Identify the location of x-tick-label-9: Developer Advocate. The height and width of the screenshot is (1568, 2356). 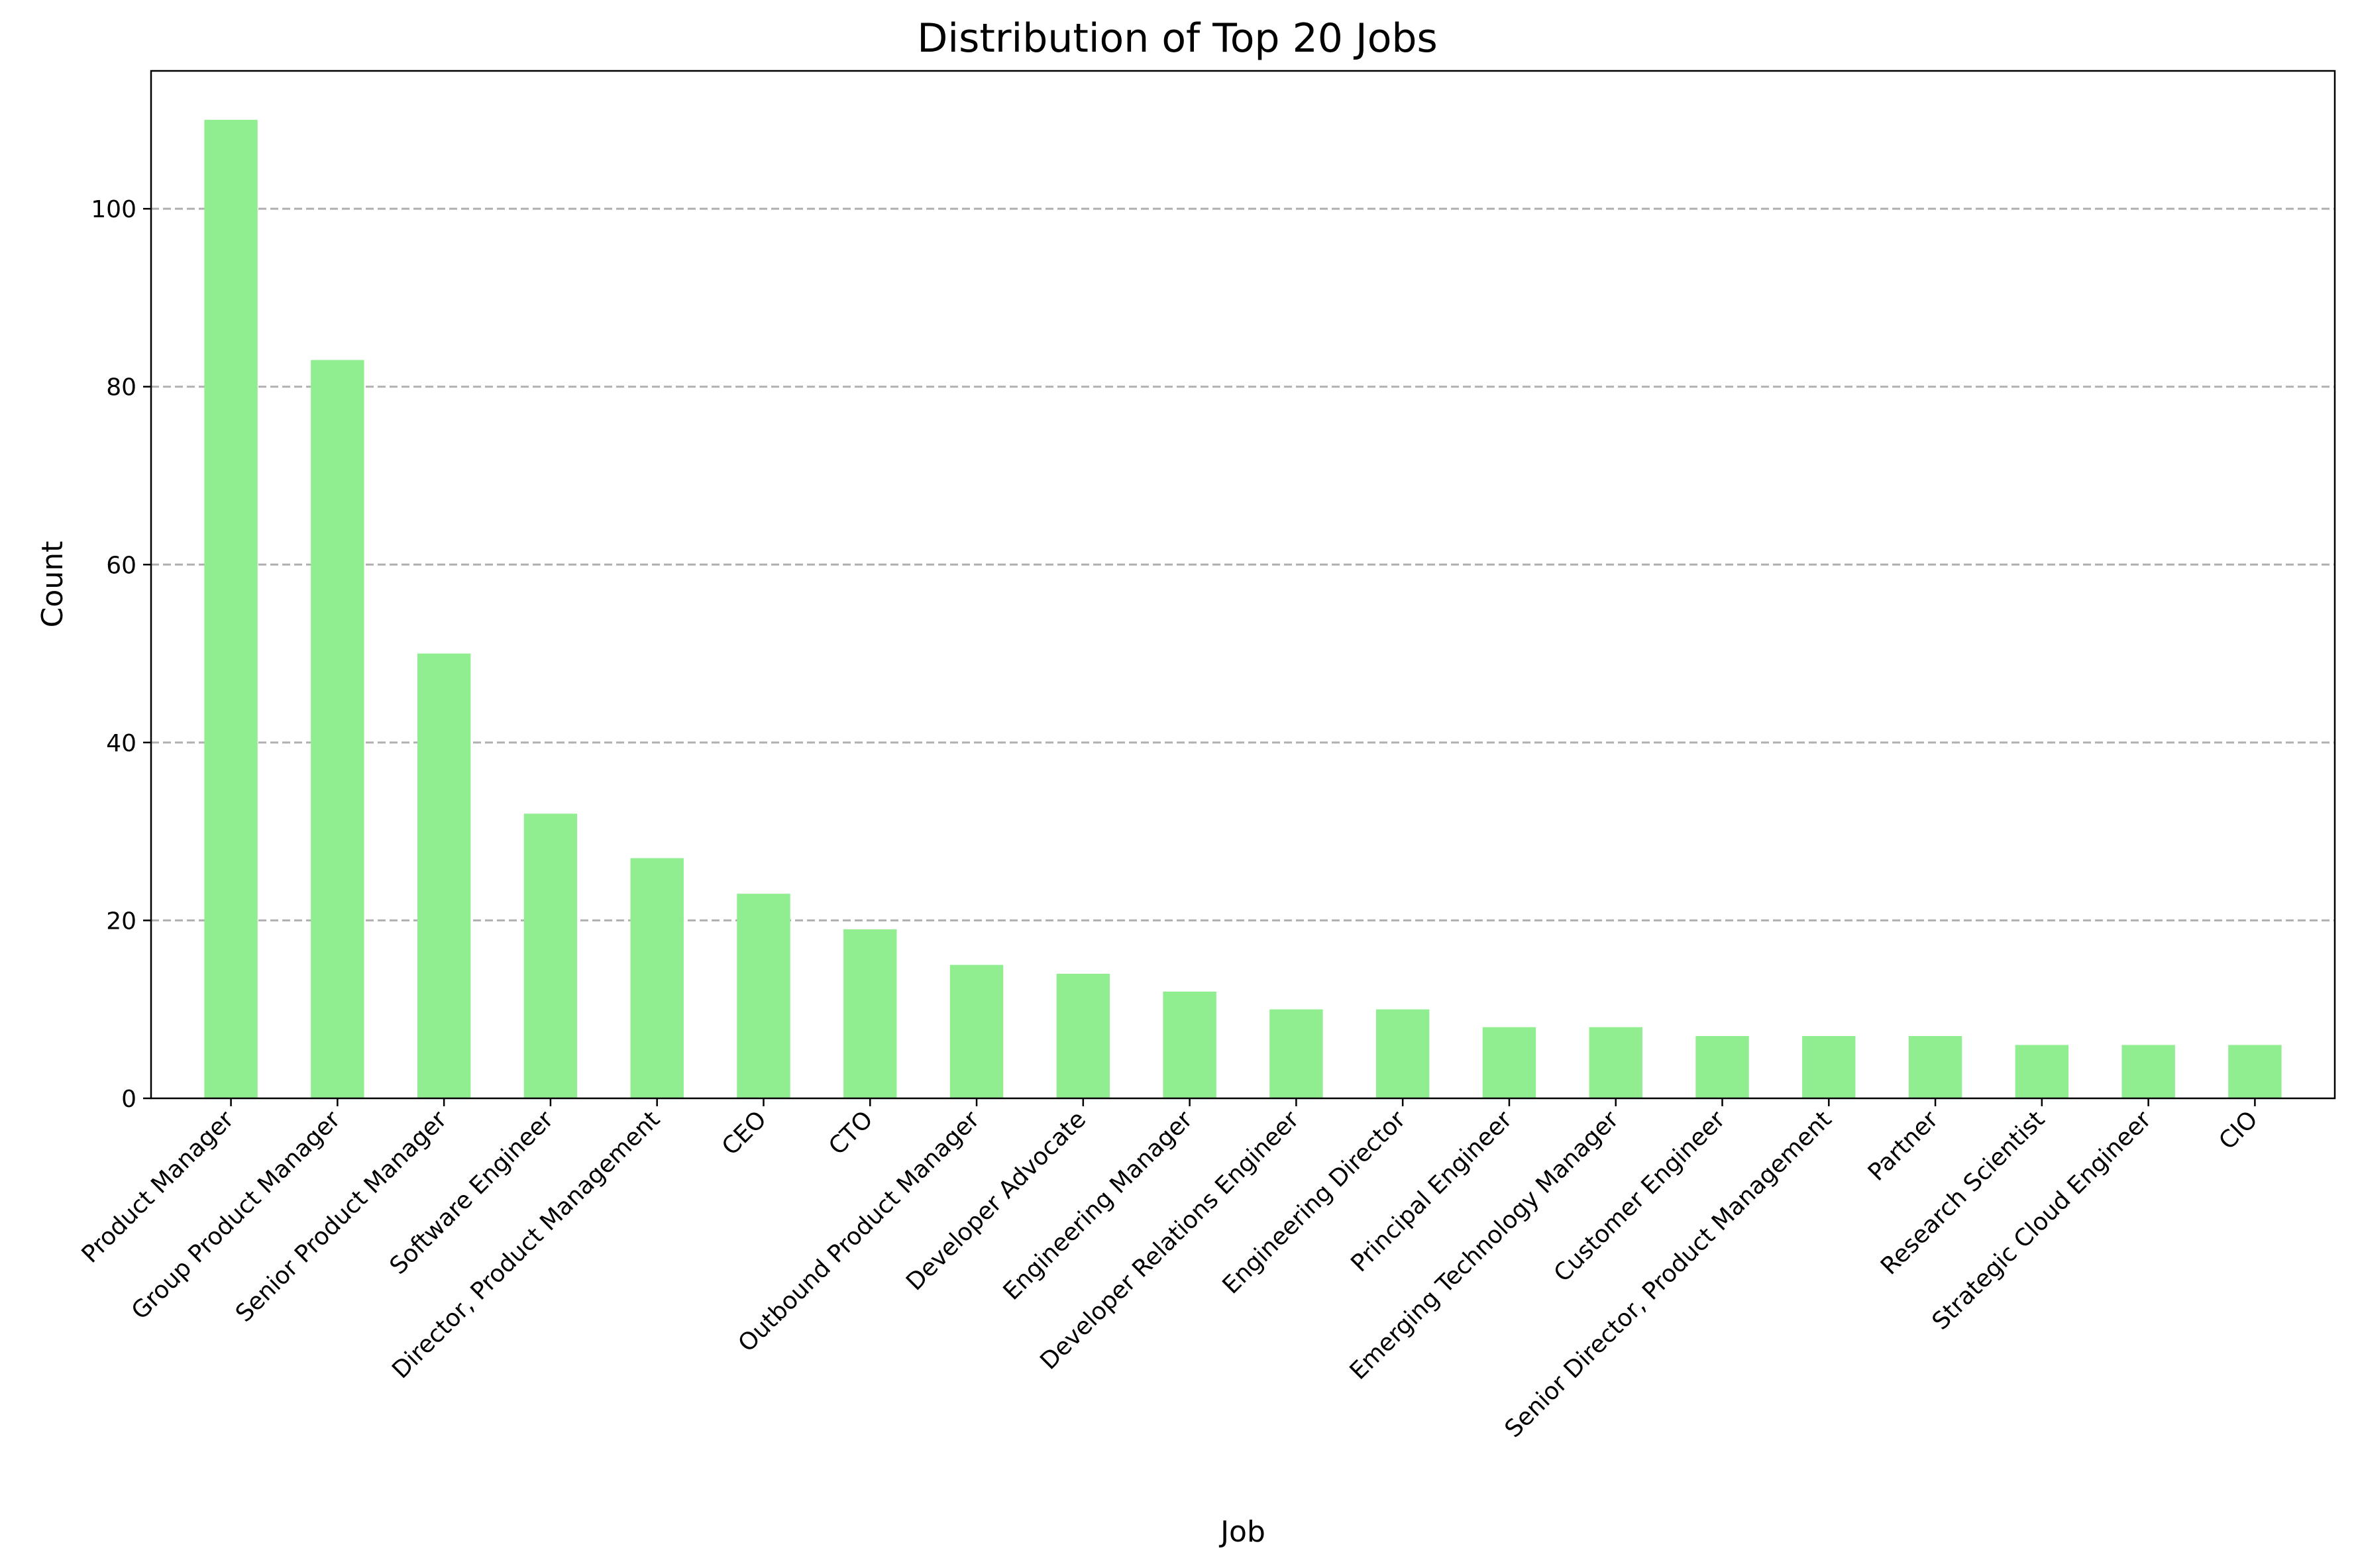
(996, 1201).